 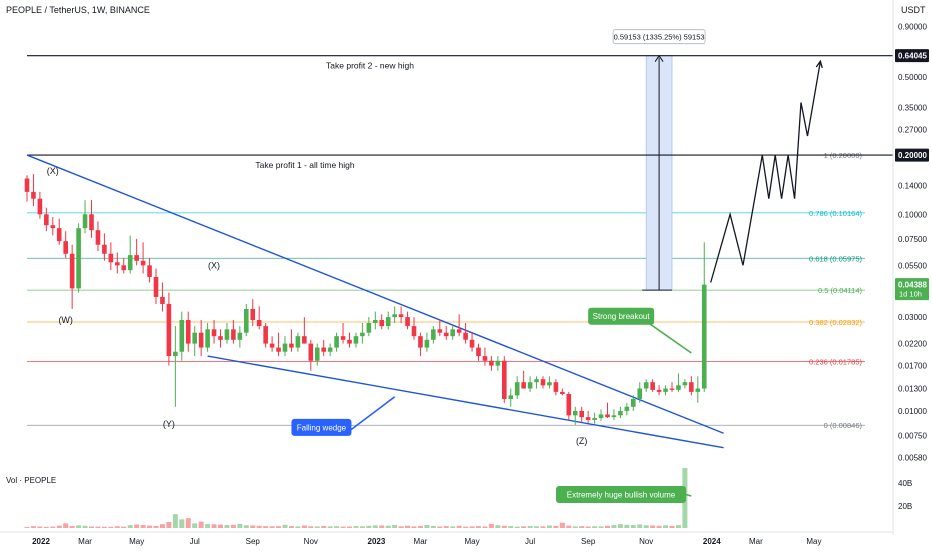 What do you see at coordinates (912, 239) in the screenshot?
I see `price-tick-label: 0.07500` at bounding box center [912, 239].